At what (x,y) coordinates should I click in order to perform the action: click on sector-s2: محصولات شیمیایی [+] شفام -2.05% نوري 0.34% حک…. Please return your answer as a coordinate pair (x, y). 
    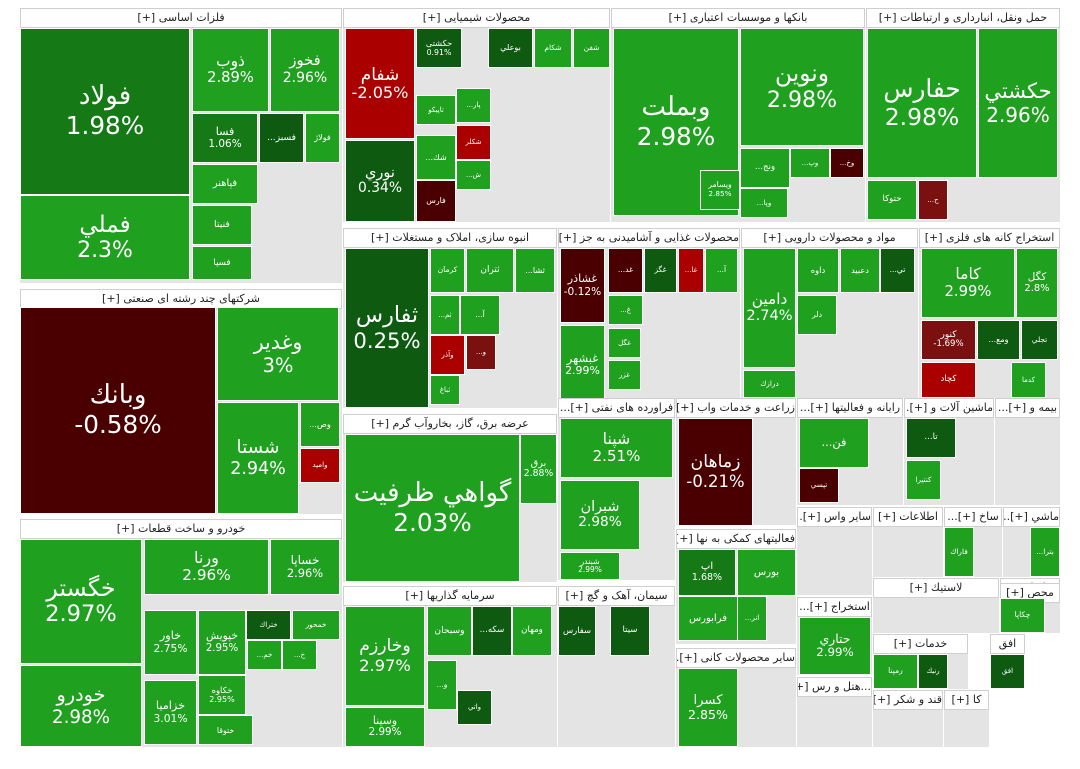
    Looking at the image, I should click on (476, 115).